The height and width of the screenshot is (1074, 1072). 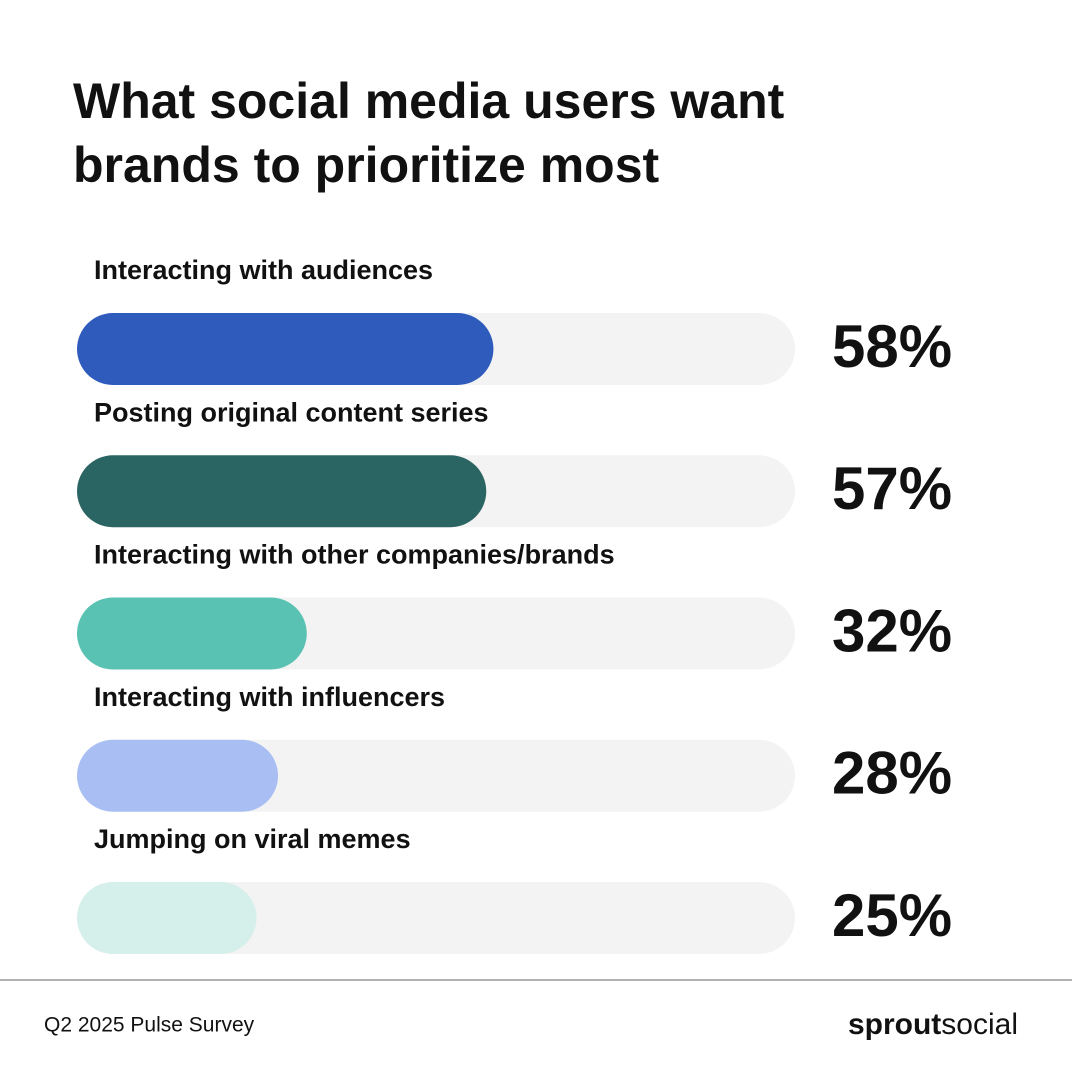 What do you see at coordinates (892, 346) in the screenshot?
I see `value-label: 58%` at bounding box center [892, 346].